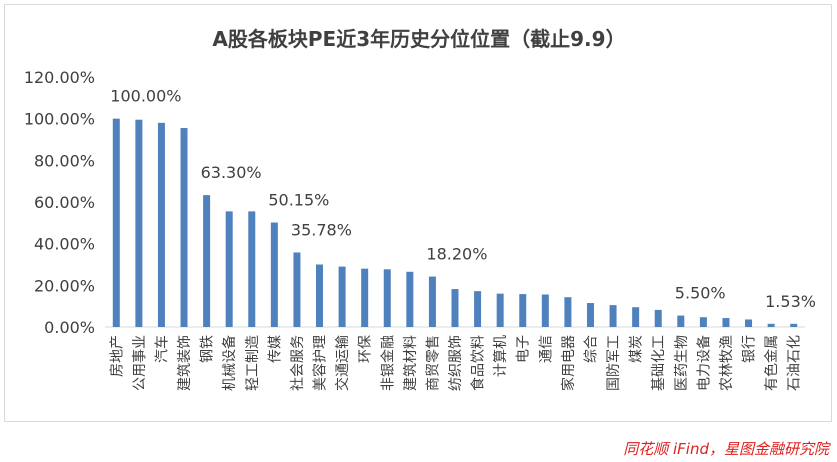  Describe the element at coordinates (433, 363) in the screenshot. I see `x-tick-label: 商贸零售` at that location.